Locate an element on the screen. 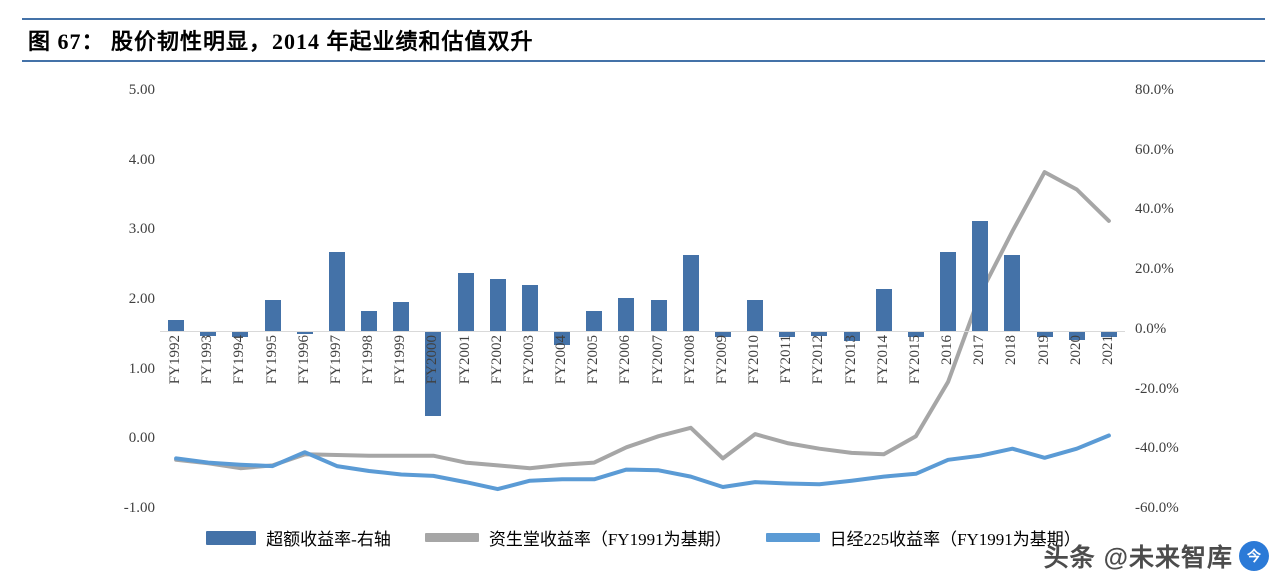 This screenshot has height=582, width=1287. x-tick-label: FY2006 is located at coordinates (625, 359).